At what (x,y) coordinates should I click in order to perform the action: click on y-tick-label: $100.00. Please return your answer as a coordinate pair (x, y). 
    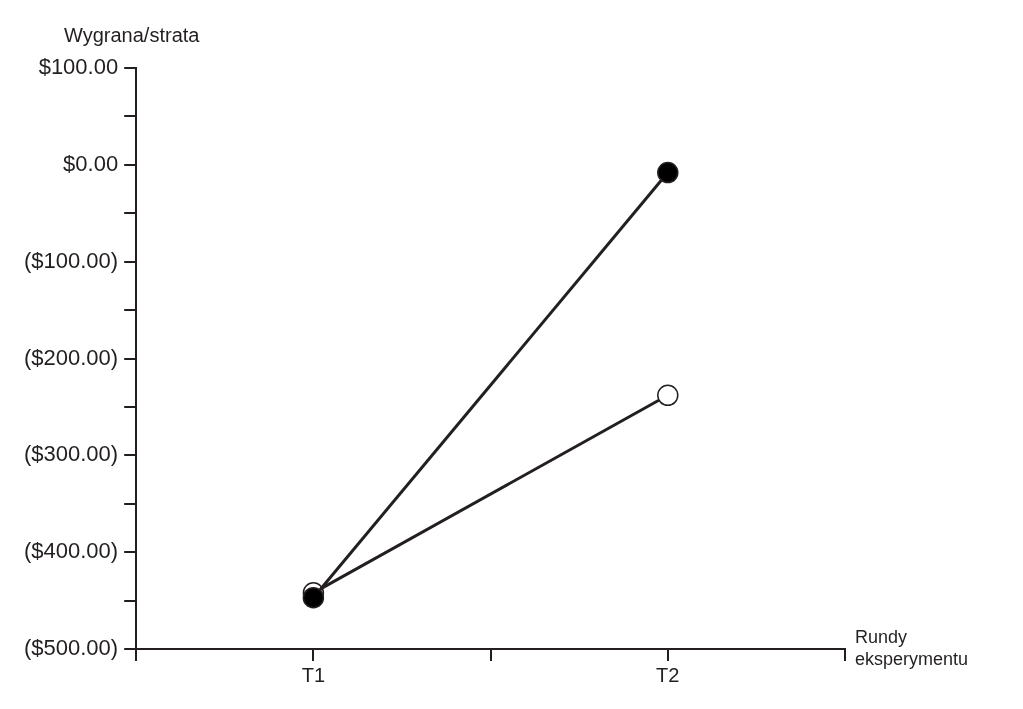
    Looking at the image, I should click on (78, 67).